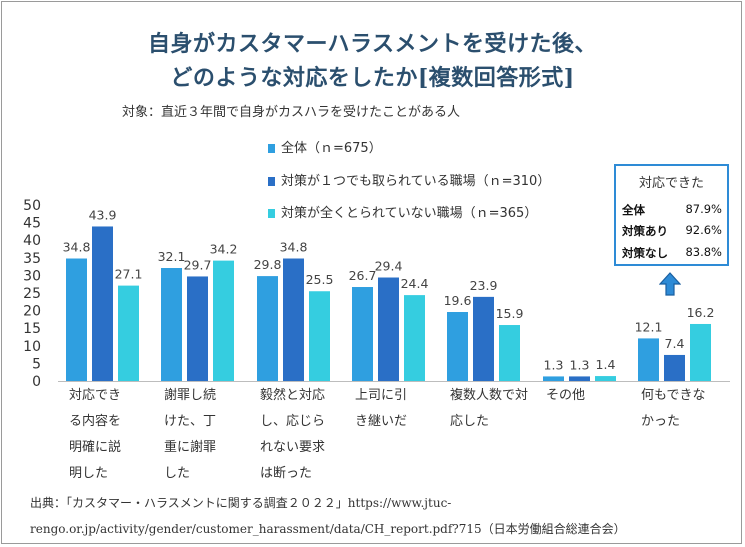 The image size is (745, 547). What do you see at coordinates (470, 421) in the screenshot?
I see `x-category-label-line: 応した` at bounding box center [470, 421].